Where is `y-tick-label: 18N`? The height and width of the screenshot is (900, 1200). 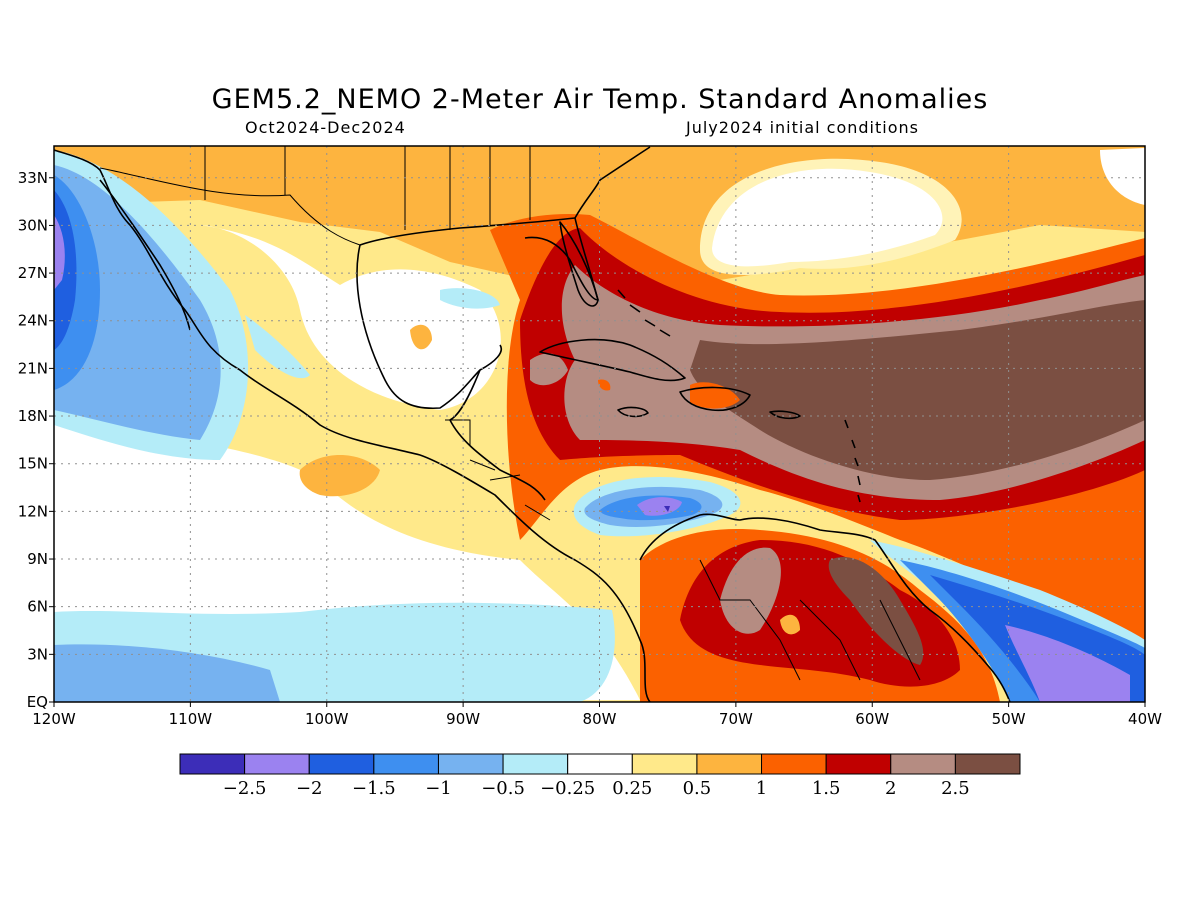
y-tick-label: 18N is located at coordinates (33, 416).